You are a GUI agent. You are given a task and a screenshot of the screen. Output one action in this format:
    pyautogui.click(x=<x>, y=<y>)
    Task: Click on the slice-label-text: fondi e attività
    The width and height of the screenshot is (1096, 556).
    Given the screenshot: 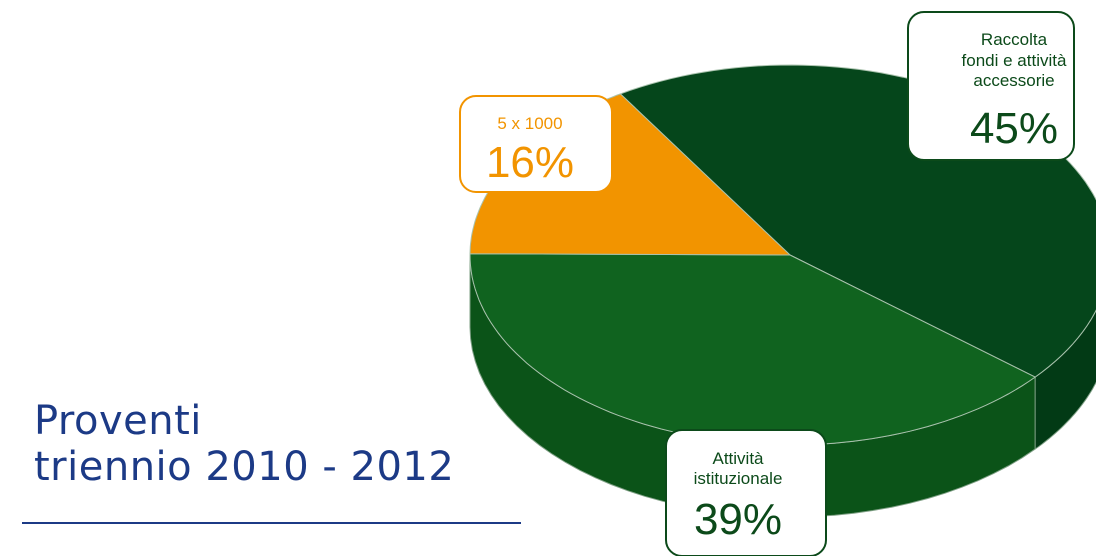 What is the action you would take?
    pyautogui.click(x=1014, y=60)
    